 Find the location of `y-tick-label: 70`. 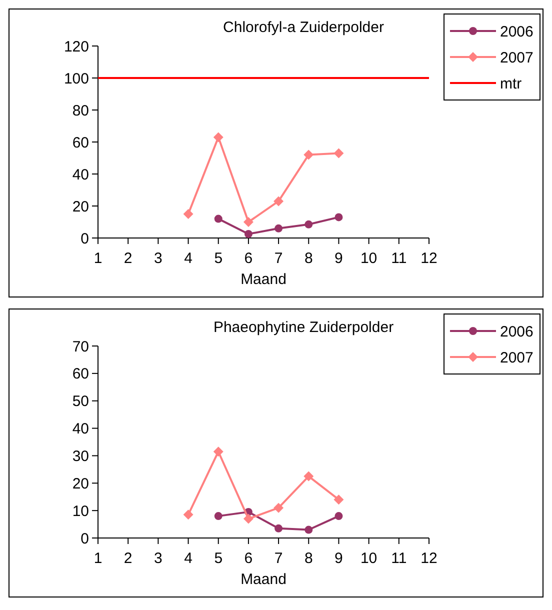

y-tick-label: 70 is located at coordinates (80, 347).